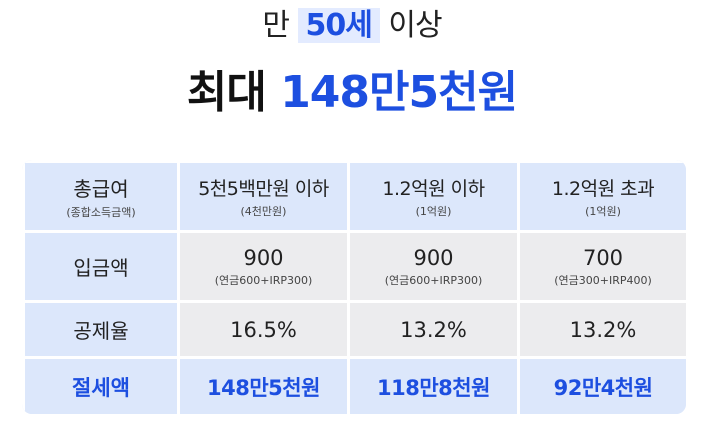 The height and width of the screenshot is (431, 704). I want to click on header-col-1: 5천5백만원 이하 (4천만원), so click(263, 196).